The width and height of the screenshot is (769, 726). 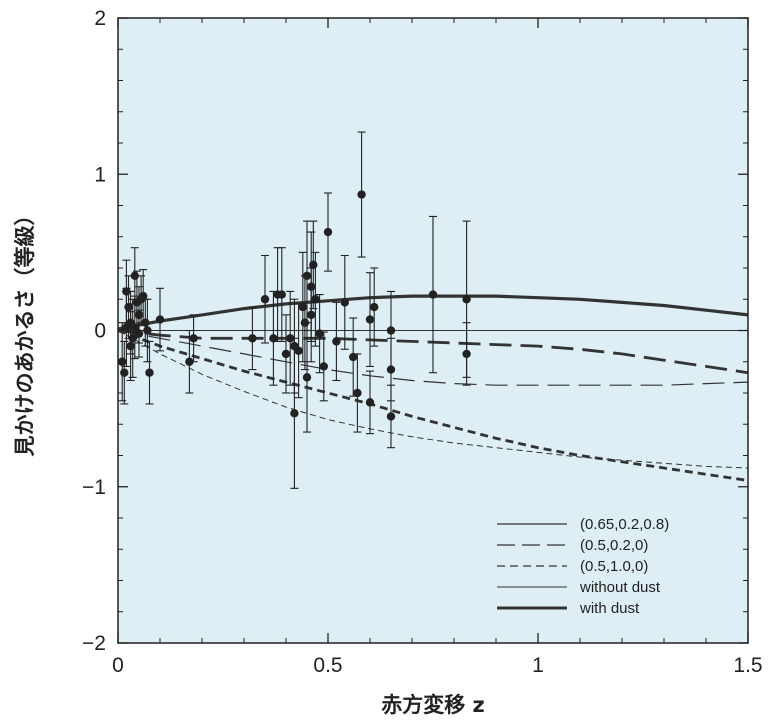 What do you see at coordinates (572, 566) in the screenshot?
I see `legend-entry: (0.5,1.0,0)` at bounding box center [572, 566].